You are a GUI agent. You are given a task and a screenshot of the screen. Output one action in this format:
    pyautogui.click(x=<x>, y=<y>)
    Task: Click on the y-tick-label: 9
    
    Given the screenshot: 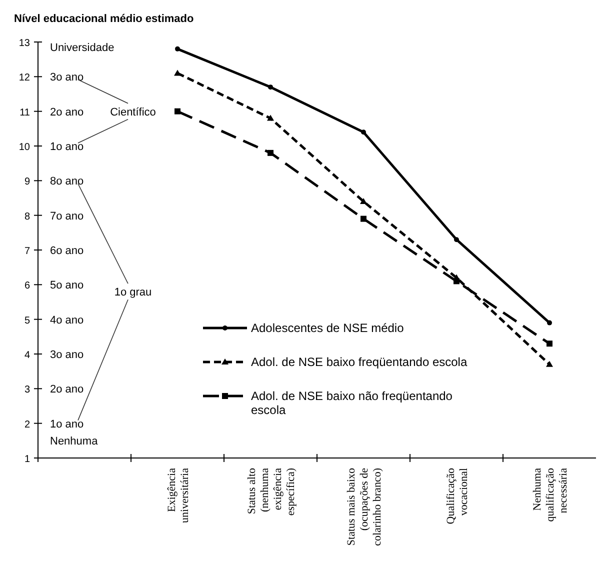 What is the action you would take?
    pyautogui.click(x=27, y=182)
    